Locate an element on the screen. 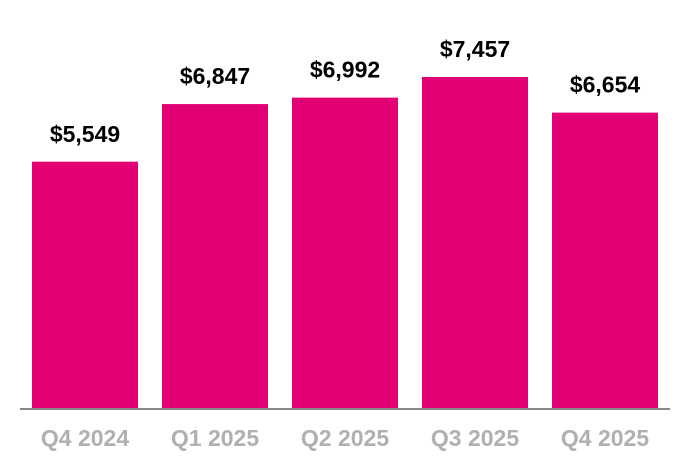 The width and height of the screenshot is (690, 476). x-tick-label: Q1 2025 is located at coordinates (215, 438).